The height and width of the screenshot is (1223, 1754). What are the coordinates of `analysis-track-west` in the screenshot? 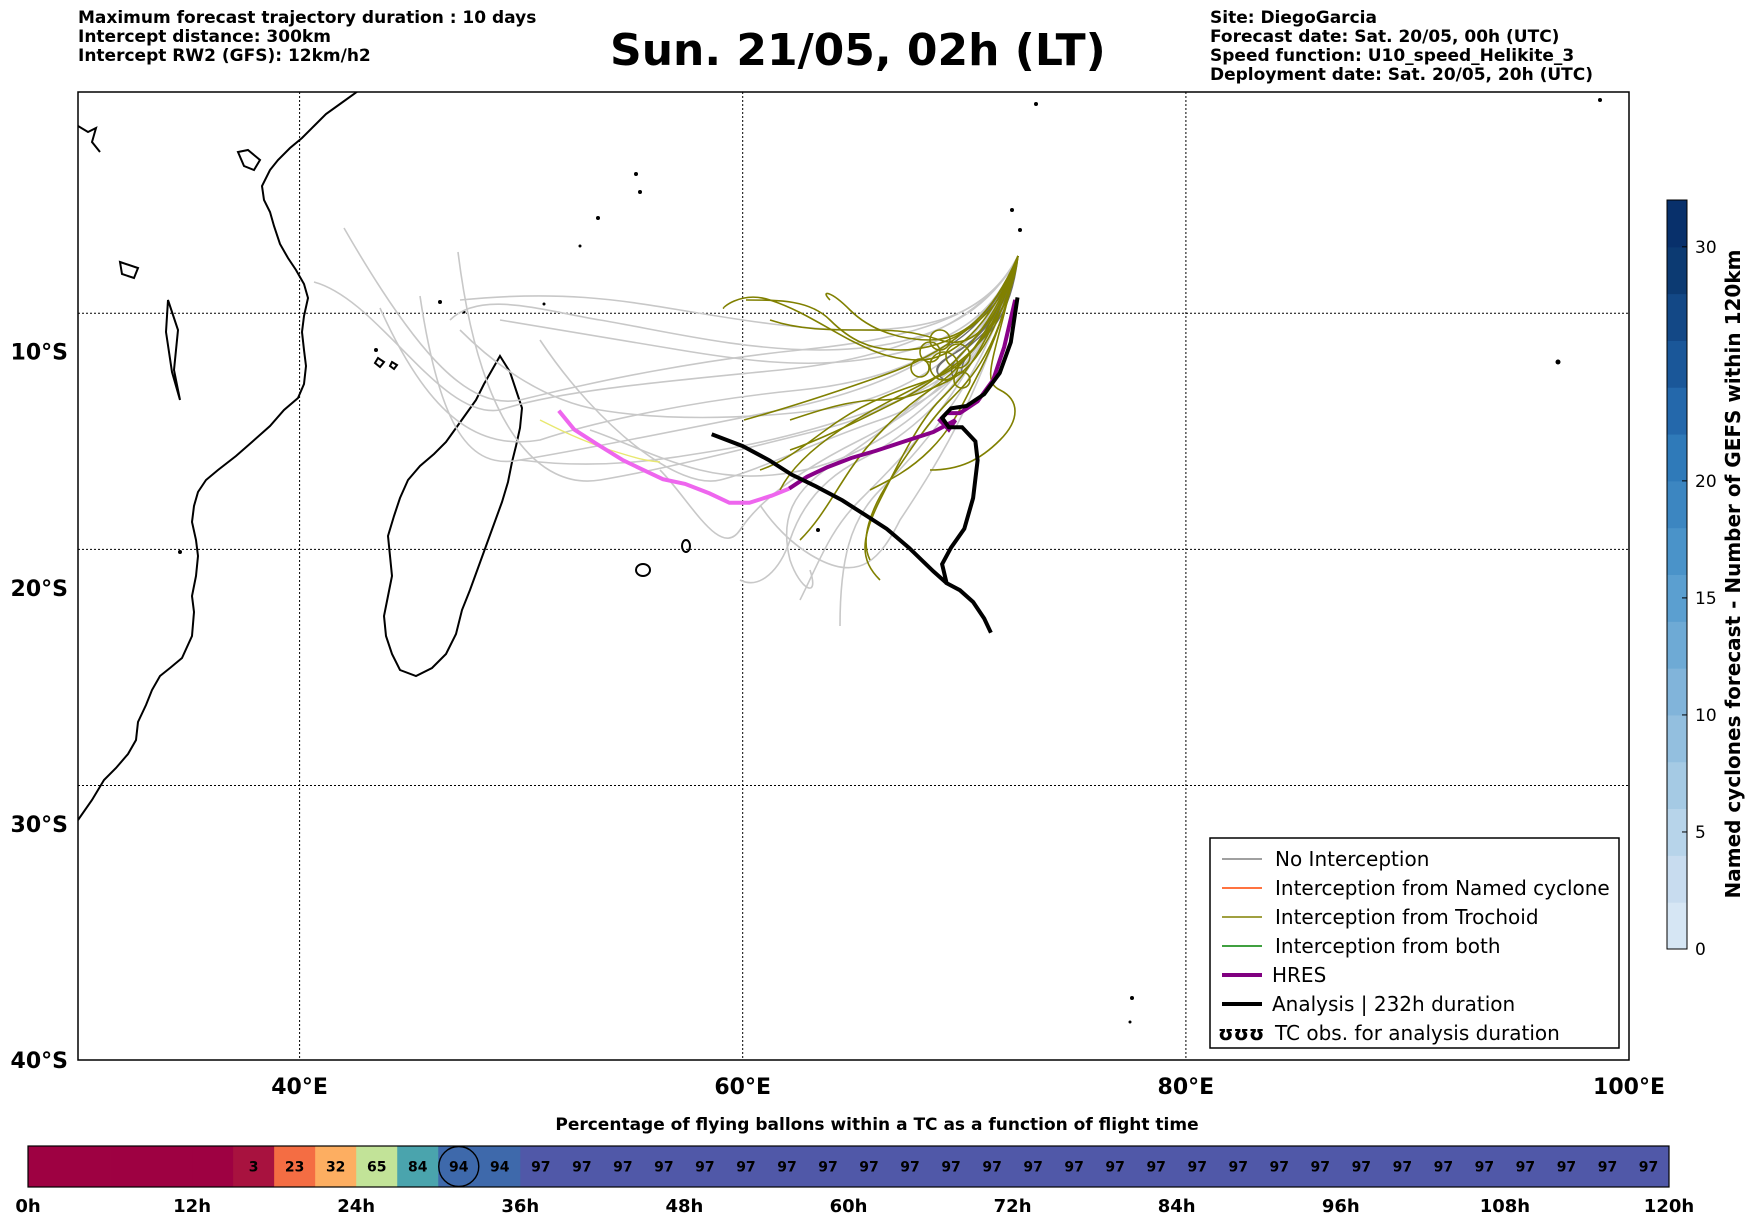 It's located at (829, 508).